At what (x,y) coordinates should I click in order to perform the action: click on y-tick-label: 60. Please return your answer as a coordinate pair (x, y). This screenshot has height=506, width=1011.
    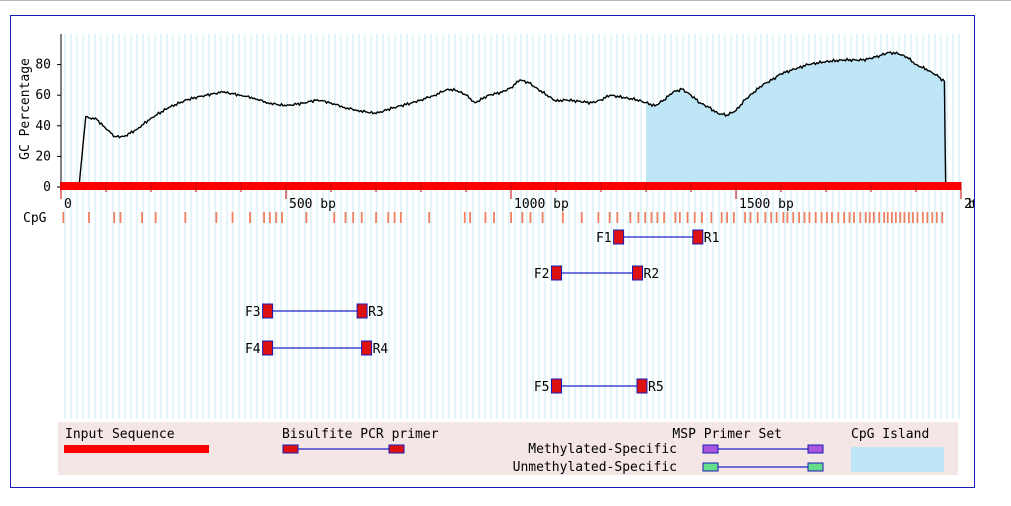
    Looking at the image, I should click on (43, 95).